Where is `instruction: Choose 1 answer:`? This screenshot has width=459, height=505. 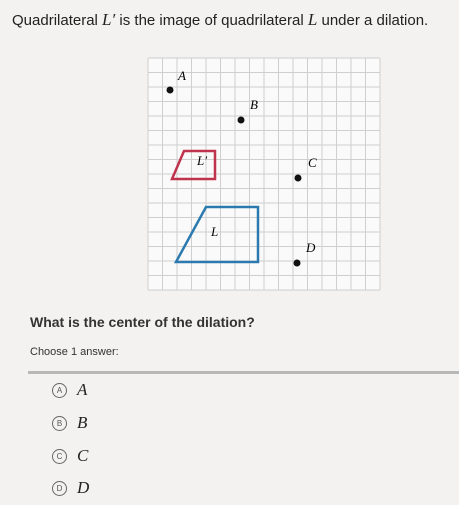
instruction: Choose 1 answer: is located at coordinates (74, 352).